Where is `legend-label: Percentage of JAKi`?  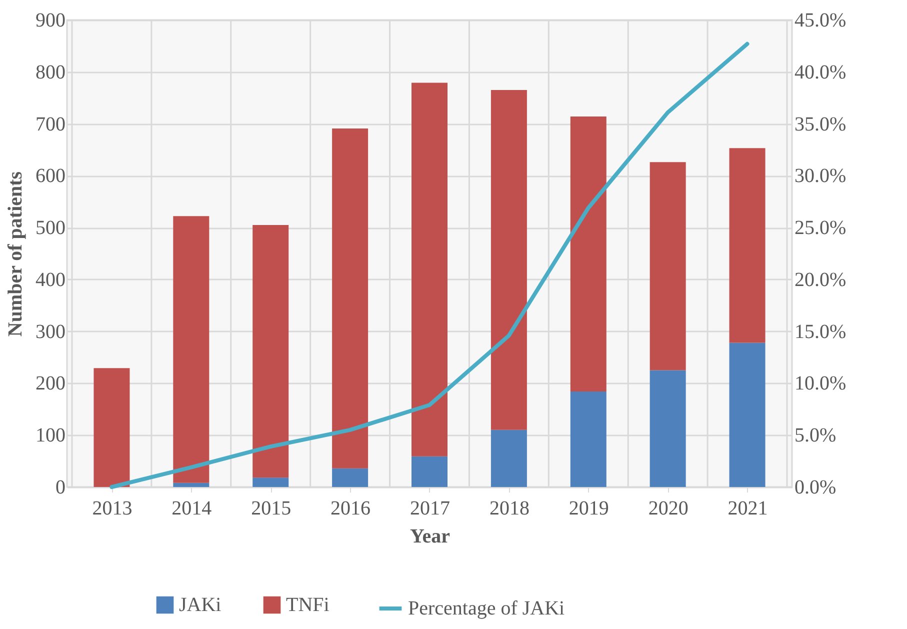 legend-label: Percentage of JAKi is located at coordinates (487, 609).